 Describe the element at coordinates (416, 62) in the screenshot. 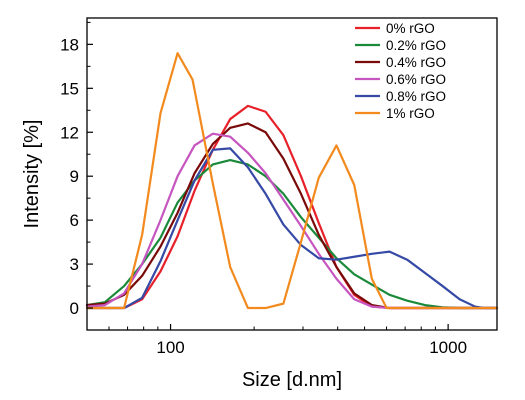

I see `legend-label-2: 0.4% rGO` at that location.